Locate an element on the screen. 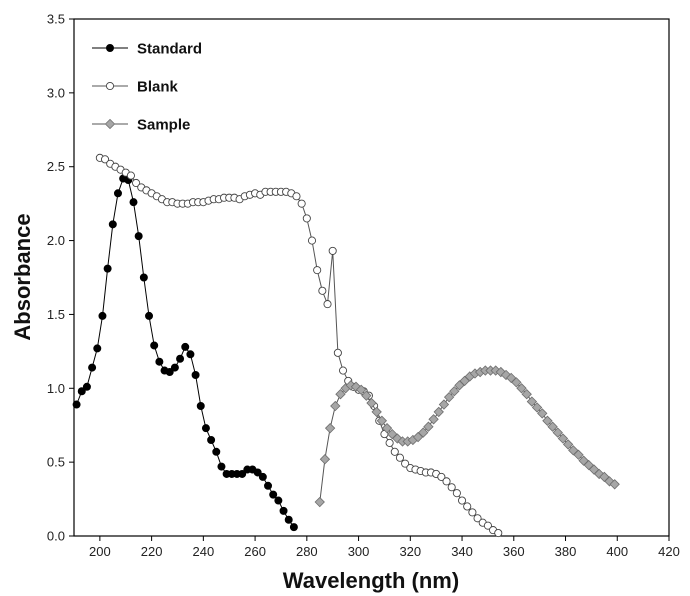 This screenshot has height=596, width=690. y-tick-label: 0.0 is located at coordinates (56, 536).